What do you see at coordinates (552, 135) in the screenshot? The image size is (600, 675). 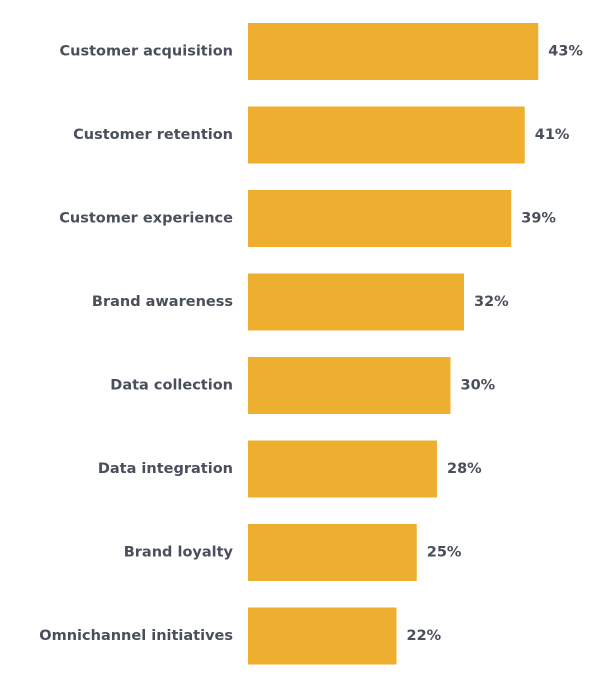 I see `value-label: 41%` at bounding box center [552, 135].